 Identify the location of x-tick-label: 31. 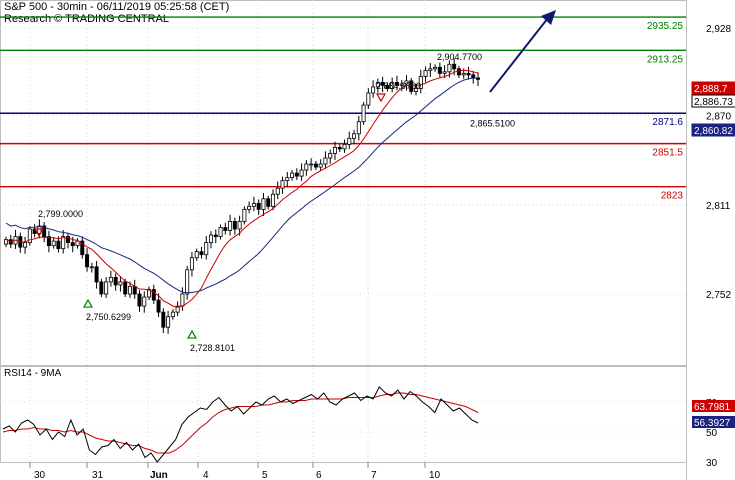
(98, 475).